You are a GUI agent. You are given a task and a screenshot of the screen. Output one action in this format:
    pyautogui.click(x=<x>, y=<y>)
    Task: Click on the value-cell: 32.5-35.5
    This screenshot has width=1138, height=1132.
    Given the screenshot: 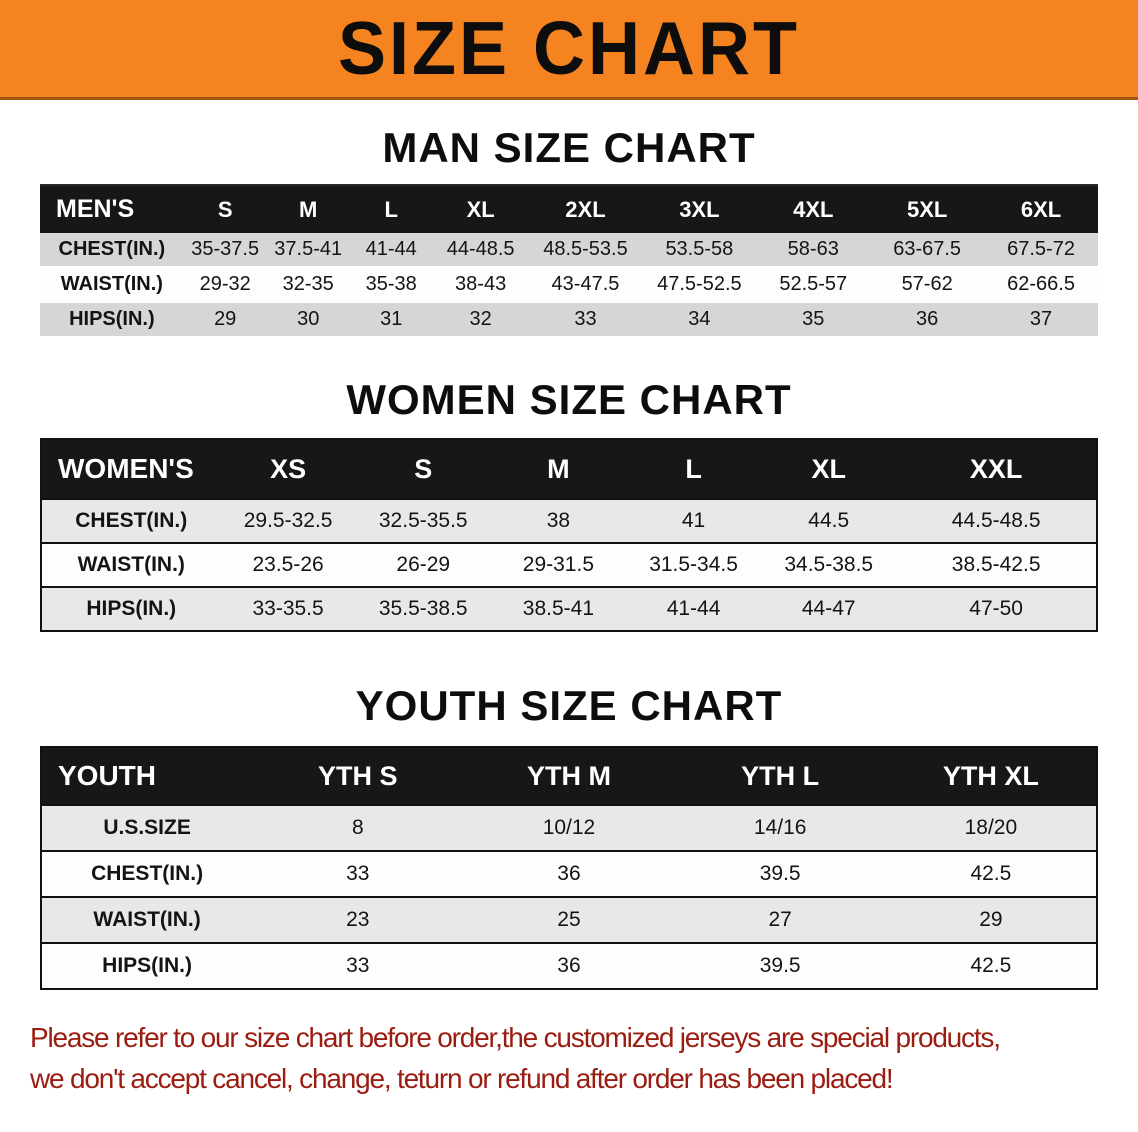 What is the action you would take?
    pyautogui.click(x=423, y=520)
    